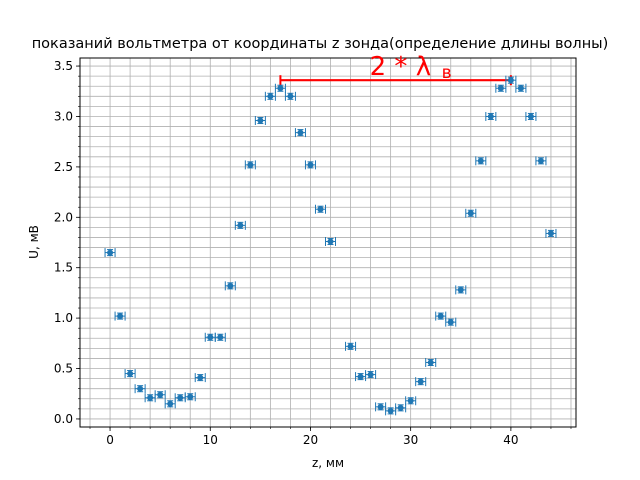  I want to click on x-axis-label: z, мм, so click(328, 463).